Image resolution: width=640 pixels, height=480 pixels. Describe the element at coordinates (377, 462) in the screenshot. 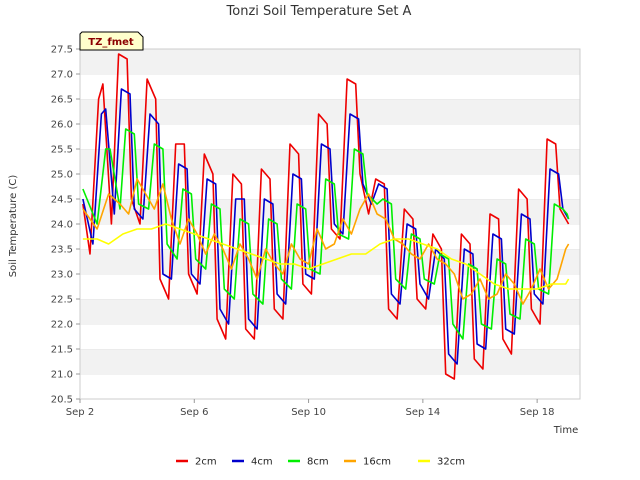

I see `legend-label-16cm: 16cm` at that location.